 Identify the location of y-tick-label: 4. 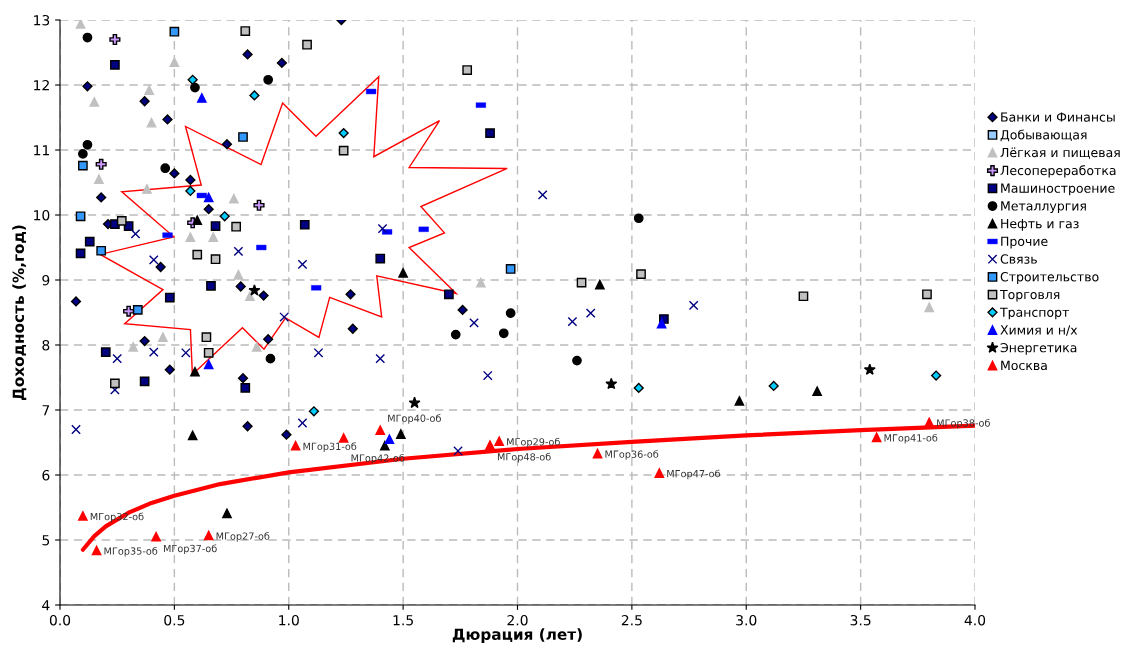
(46, 605).